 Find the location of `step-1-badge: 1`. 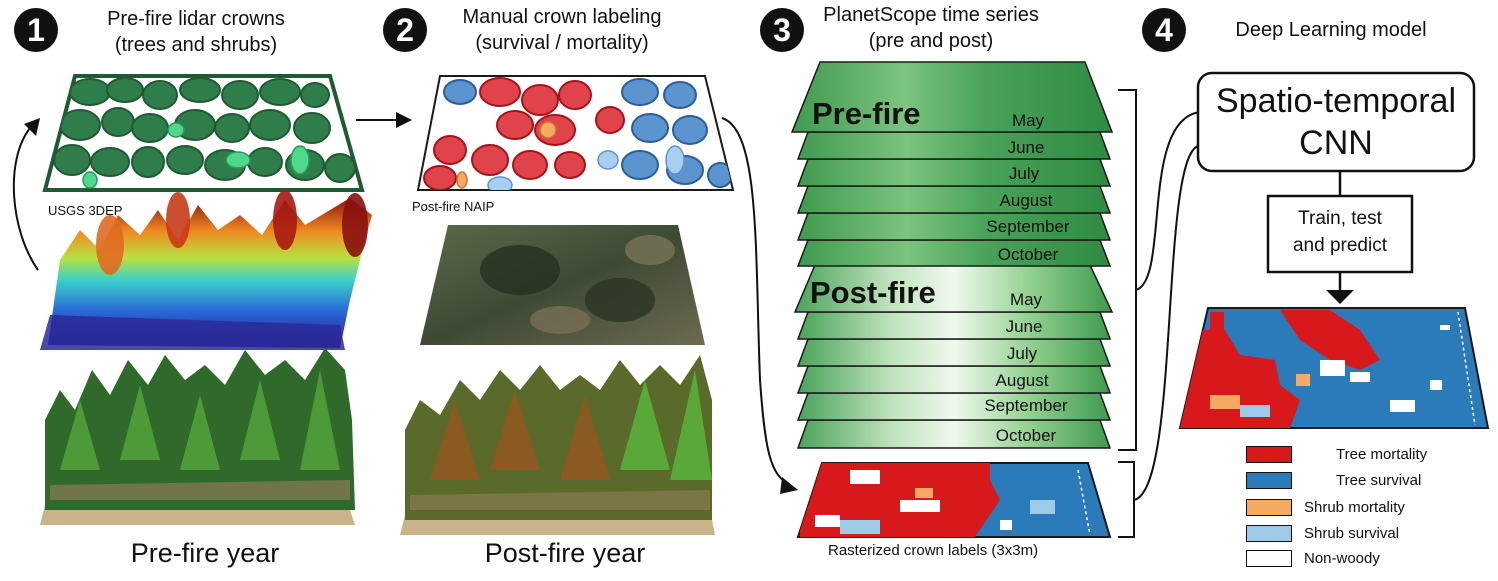

step-1-badge: 1 is located at coordinates (36, 30).